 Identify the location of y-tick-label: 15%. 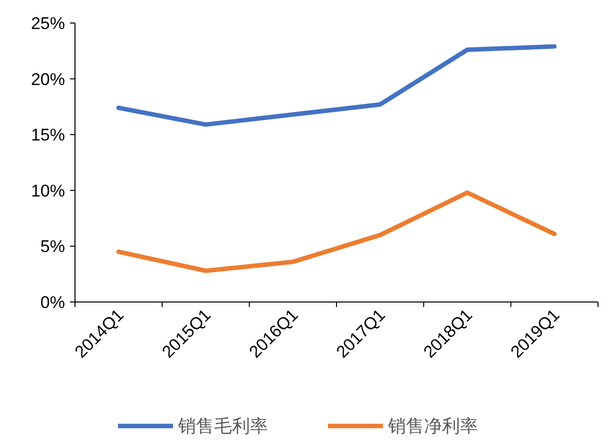
(47, 135).